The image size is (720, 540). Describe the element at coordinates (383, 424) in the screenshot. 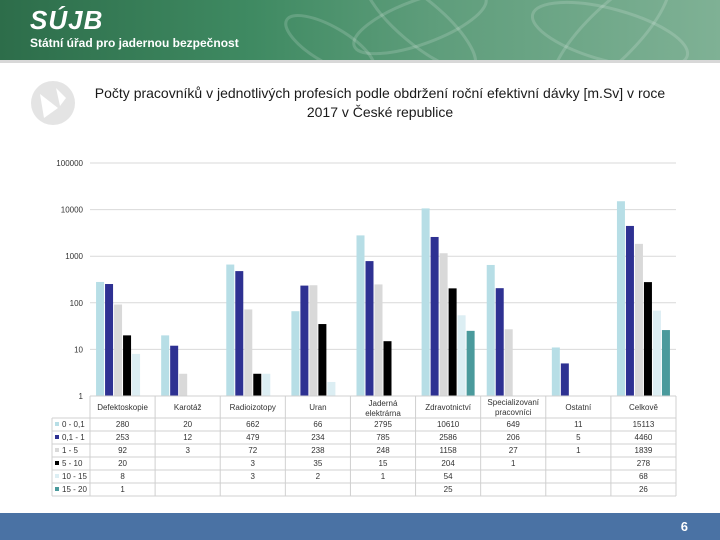

I see `data-label: 2795` at that location.